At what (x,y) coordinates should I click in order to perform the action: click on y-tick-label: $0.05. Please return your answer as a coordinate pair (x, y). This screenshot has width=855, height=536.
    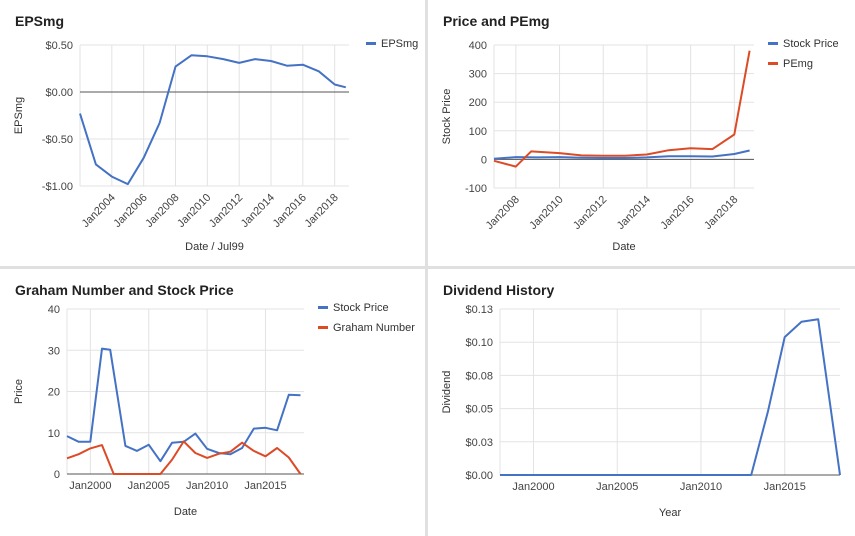
    Looking at the image, I should click on (479, 410).